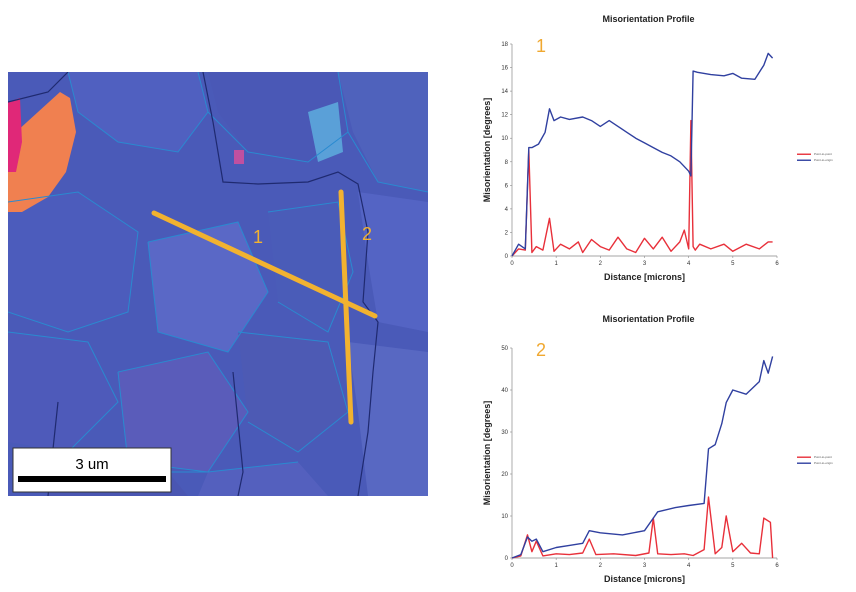 The width and height of the screenshot is (856, 592). What do you see at coordinates (504, 391) in the screenshot?
I see `y-tick-label: 40` at bounding box center [504, 391].